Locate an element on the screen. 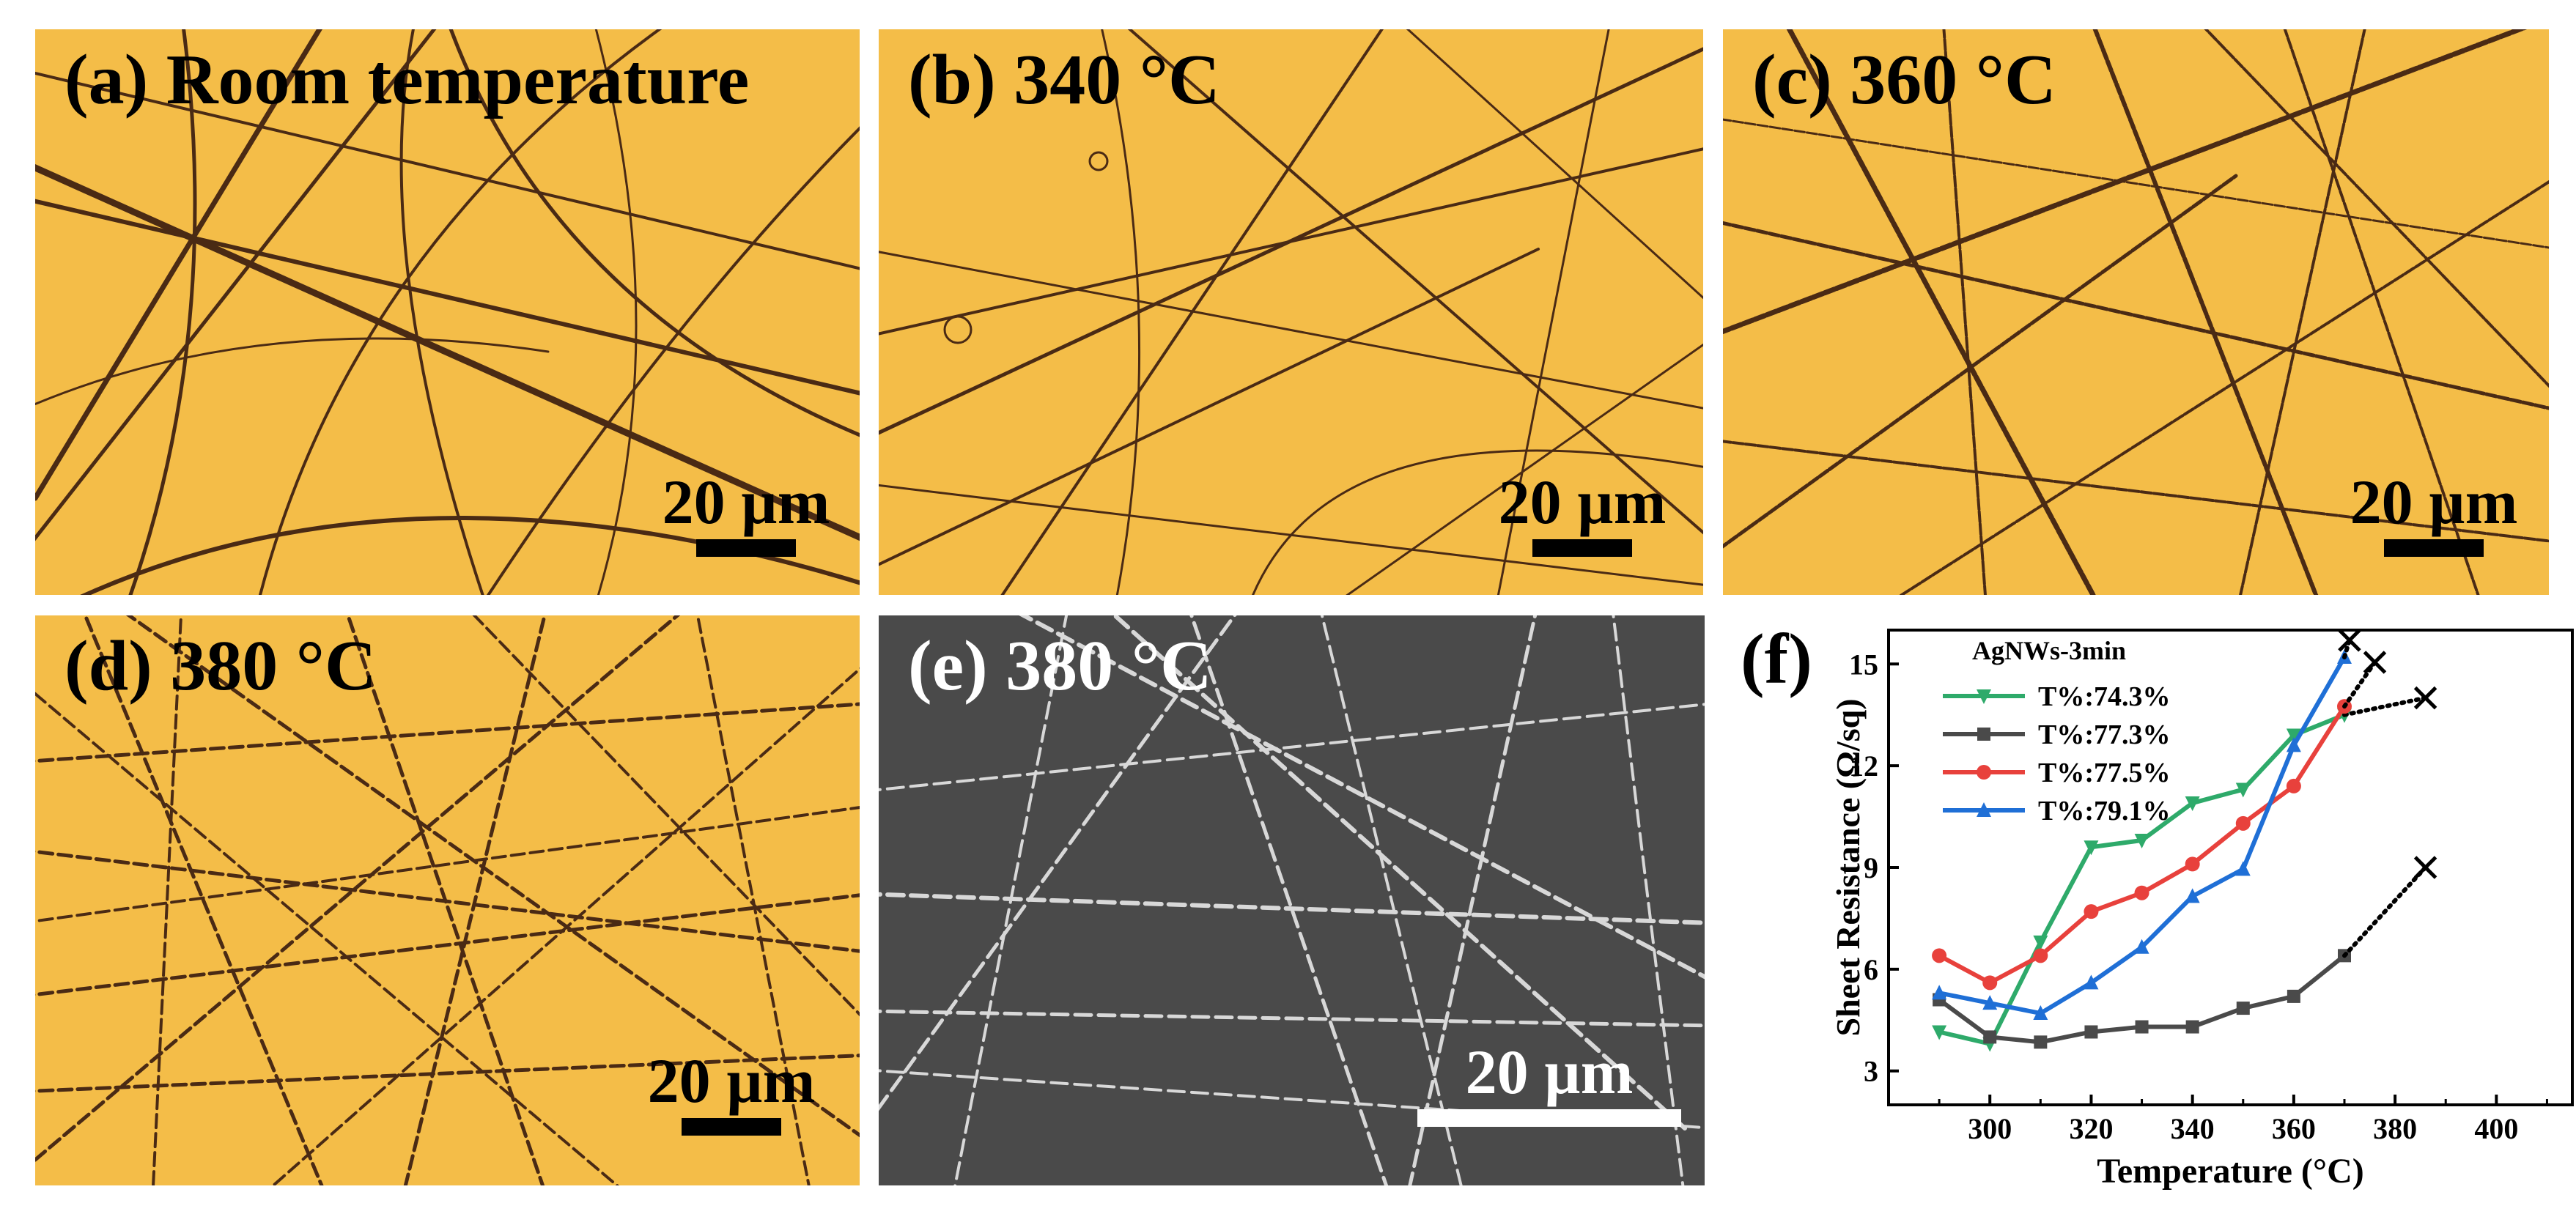 Image resolution: width=2576 pixels, height=1225 pixels. legend-label: T%:74.3% is located at coordinates (2104, 696).